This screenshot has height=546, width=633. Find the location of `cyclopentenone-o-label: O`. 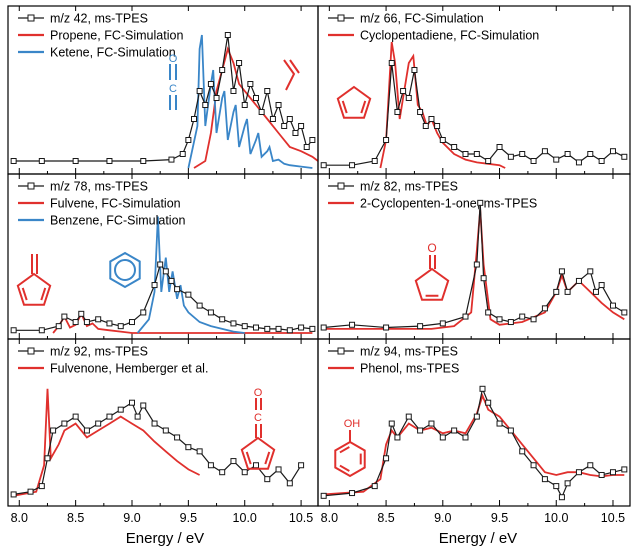

cyclopentenone-o-label: O is located at coordinates (431, 248).